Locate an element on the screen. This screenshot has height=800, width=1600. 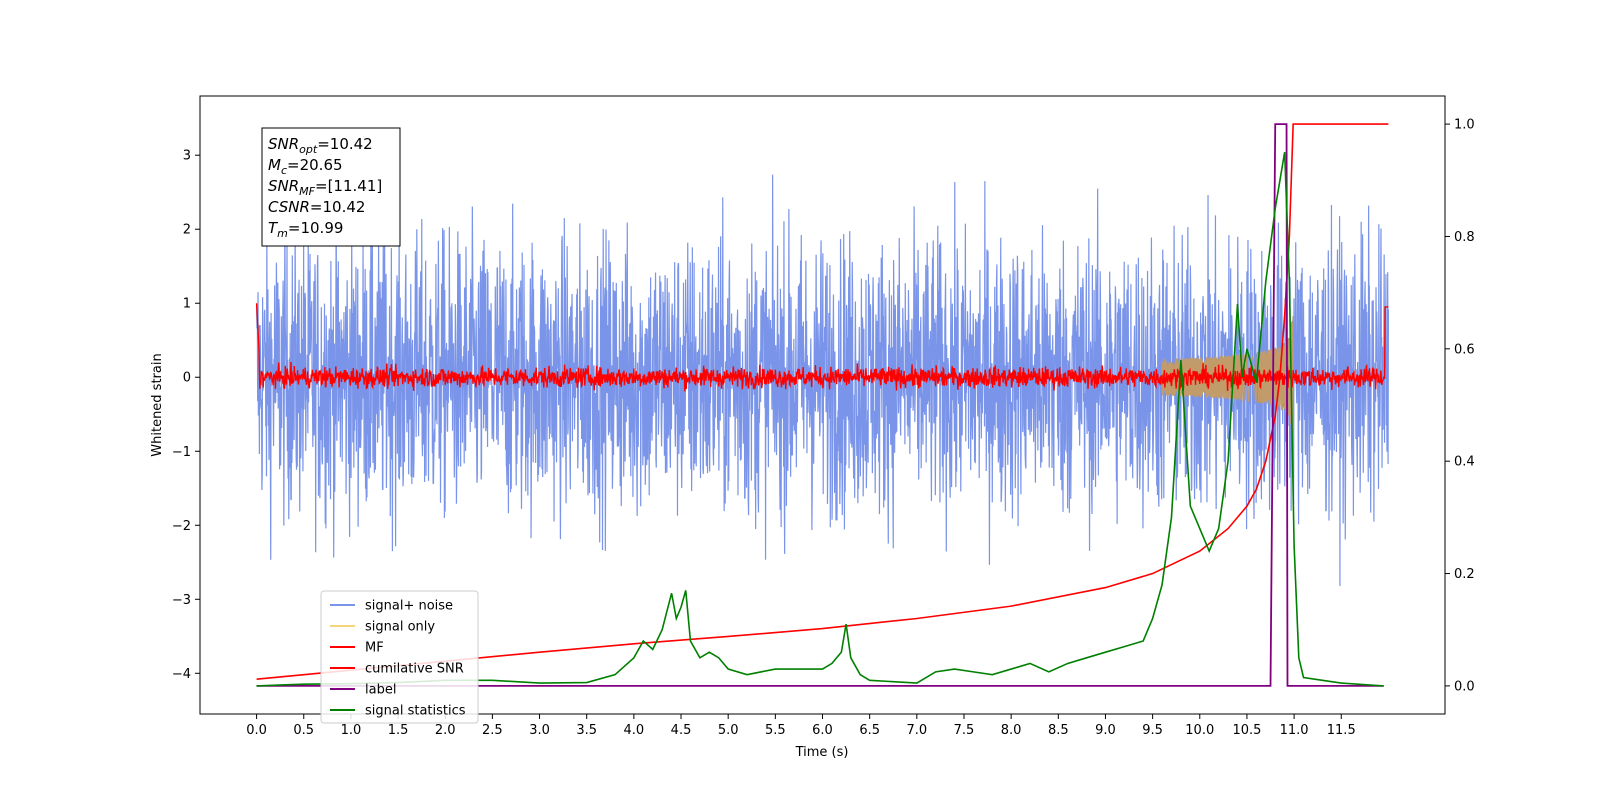
y-tick-label: 1 is located at coordinates (187, 304).